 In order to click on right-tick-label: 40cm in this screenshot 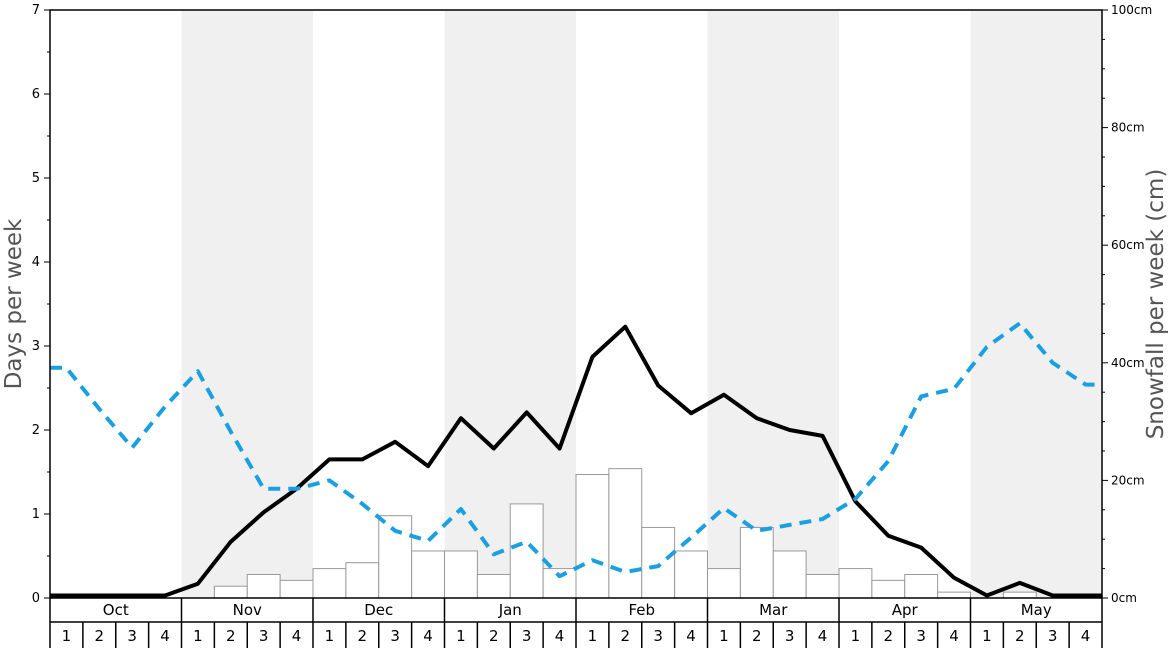, I will do `click(1128, 363)`.